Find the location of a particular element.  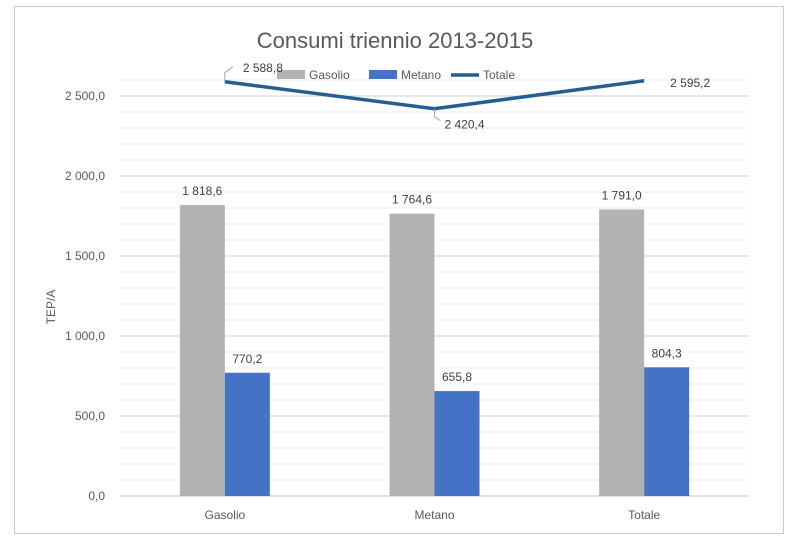

y-tick-label: 2 500,0 is located at coordinates (85, 96).